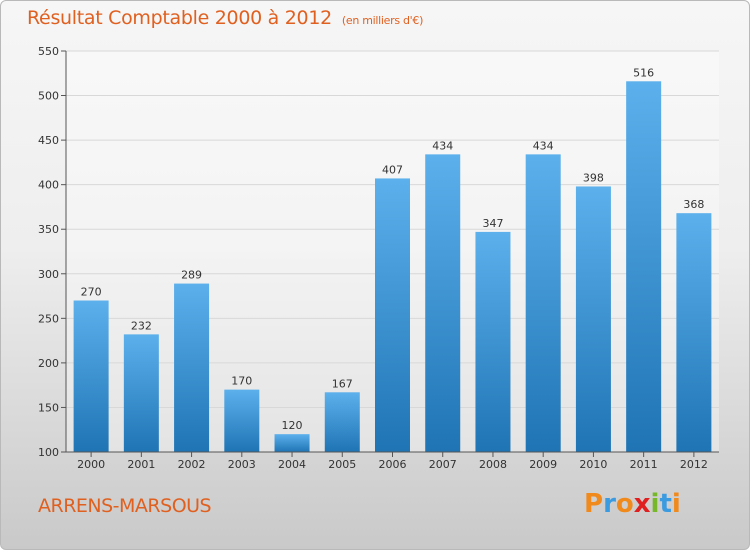 The height and width of the screenshot is (550, 750). What do you see at coordinates (48, 318) in the screenshot?
I see `y-tick-label: 250` at bounding box center [48, 318].